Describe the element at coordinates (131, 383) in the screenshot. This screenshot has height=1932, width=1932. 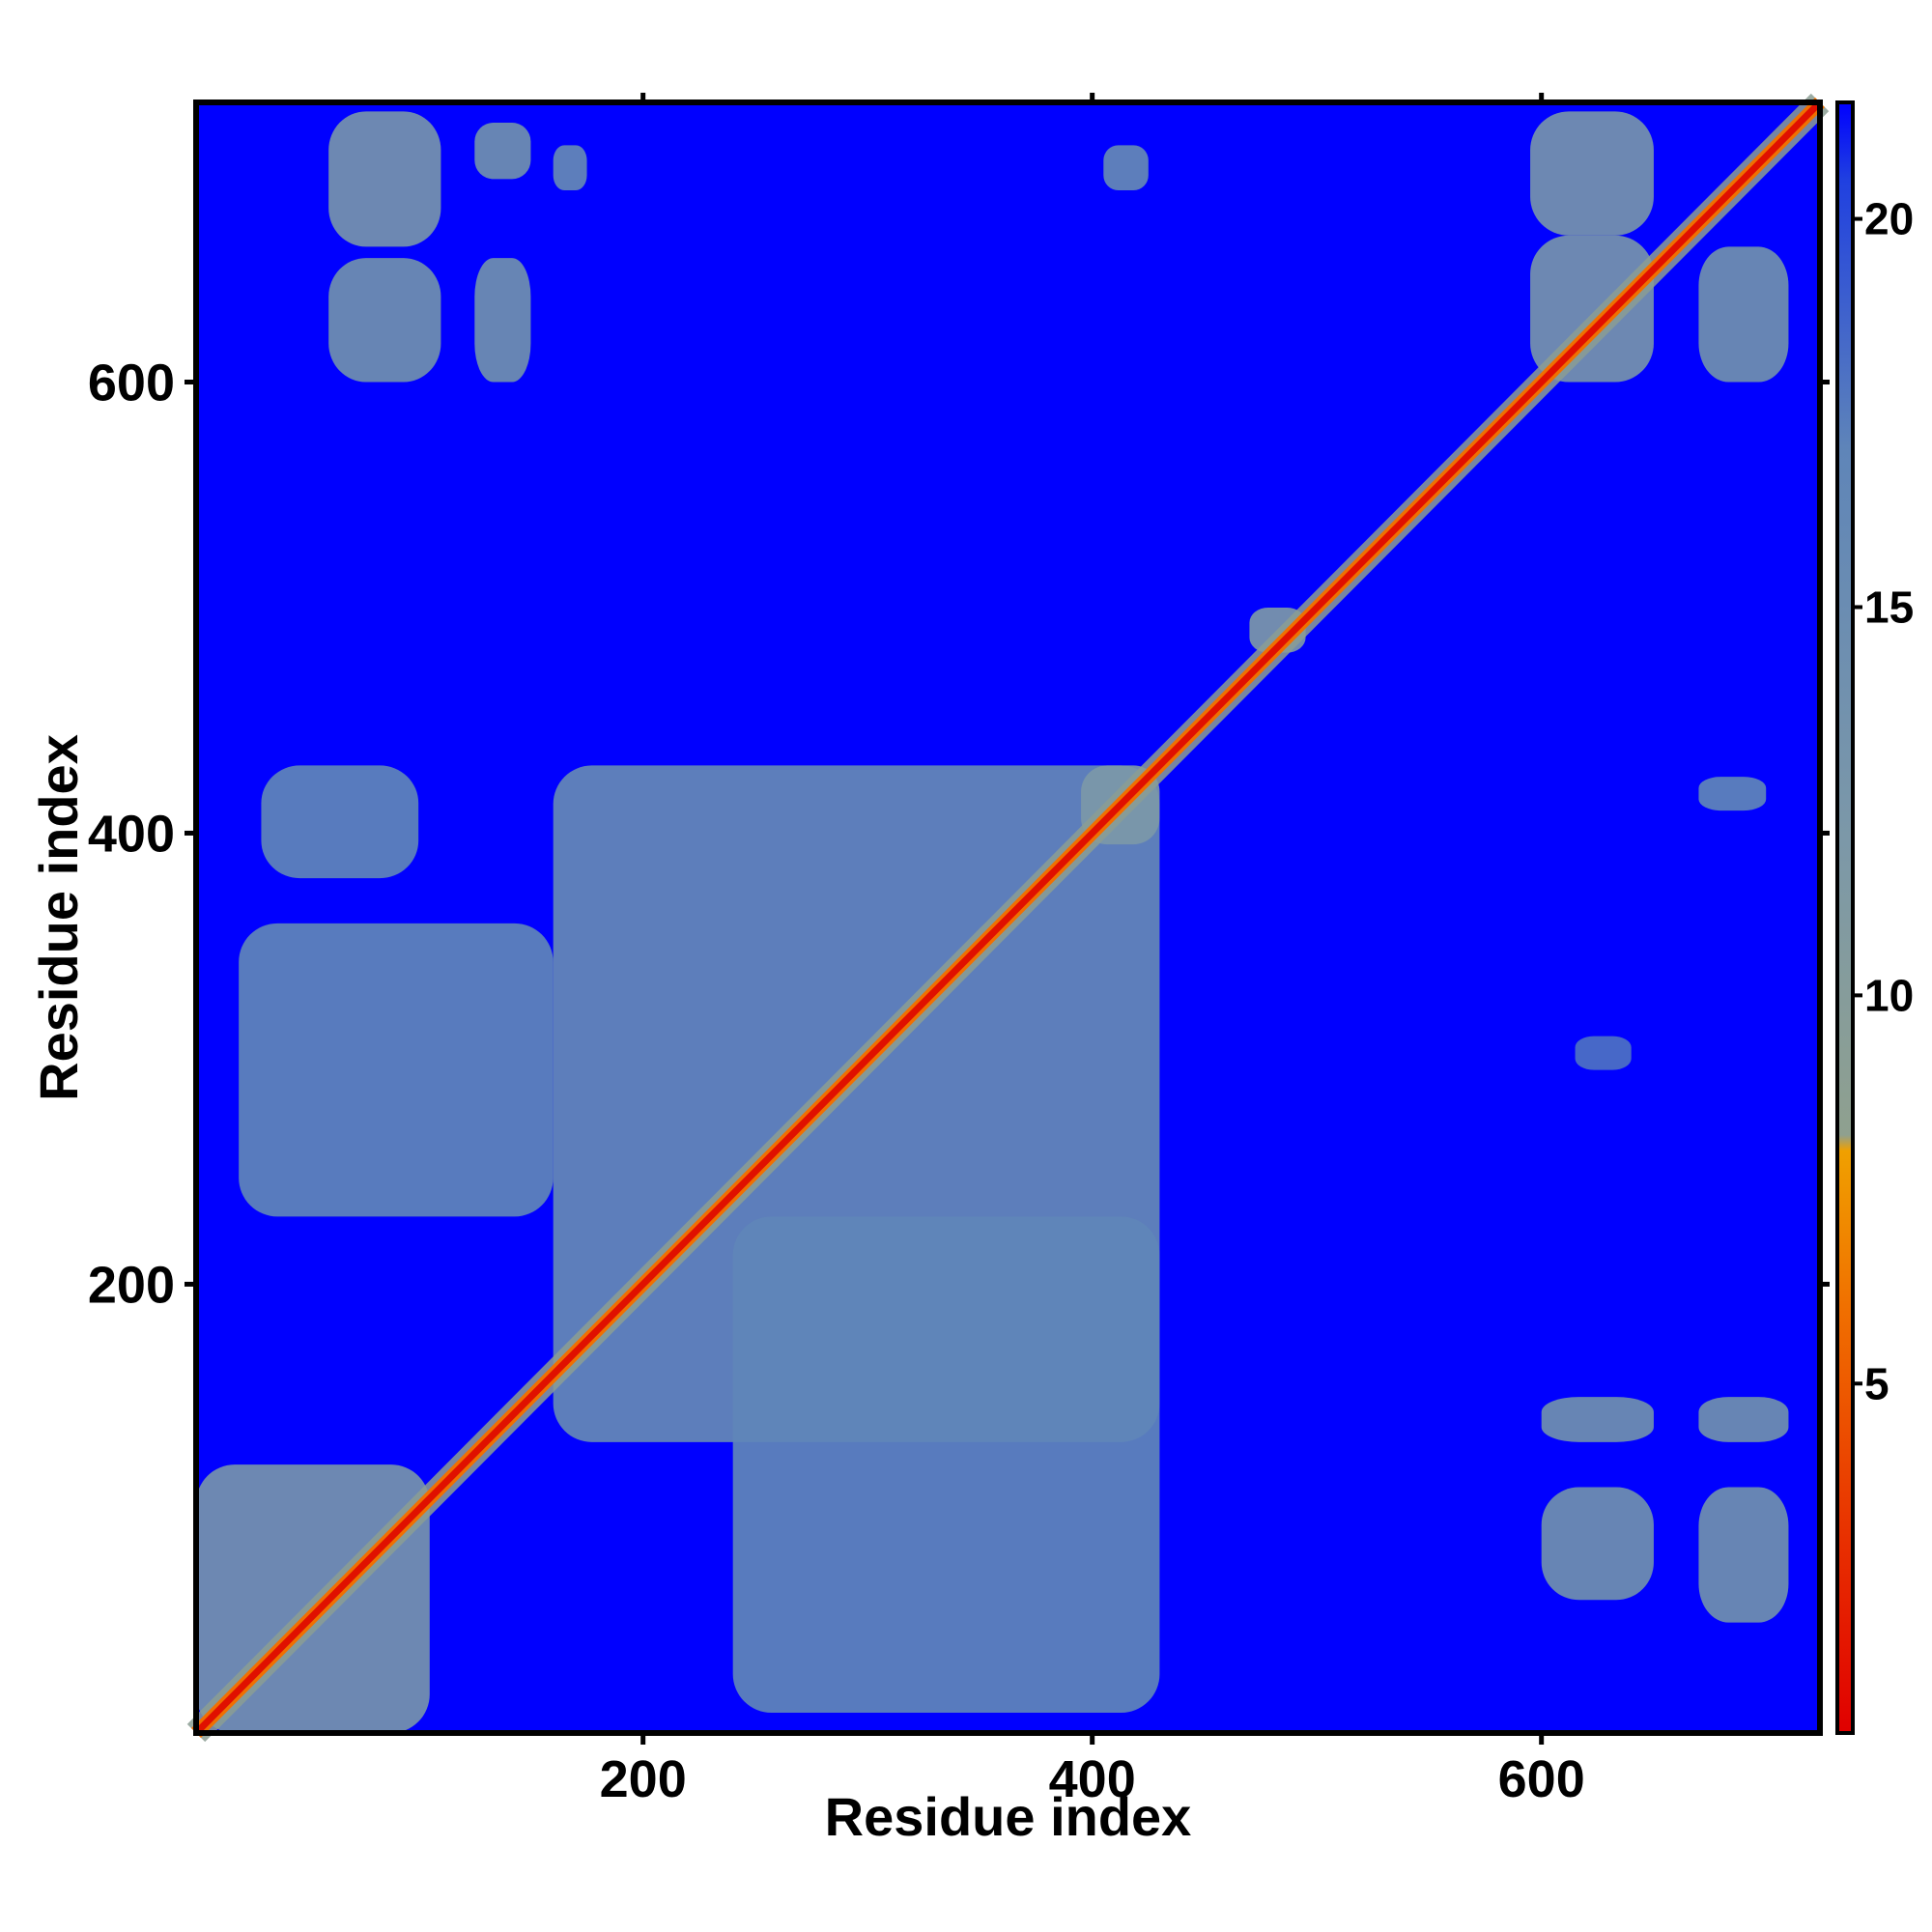
I see `y-tick-label: 600` at that location.